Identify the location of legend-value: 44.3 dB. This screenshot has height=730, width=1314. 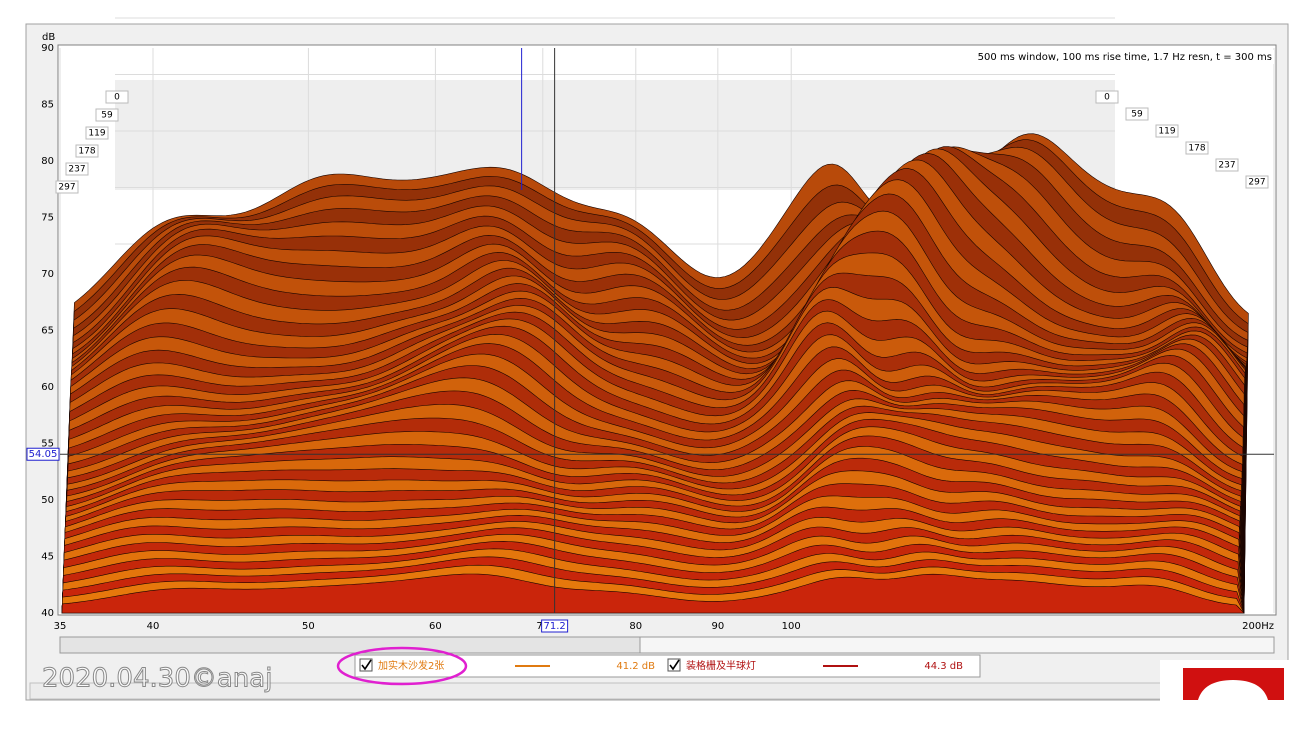
(943, 666).